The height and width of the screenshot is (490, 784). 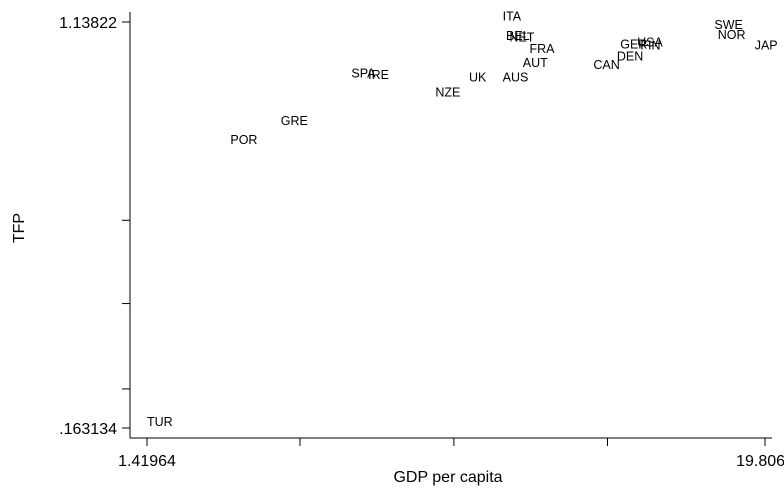 What do you see at coordinates (535, 63) in the screenshot?
I see `point-label-aut: AUT` at bounding box center [535, 63].